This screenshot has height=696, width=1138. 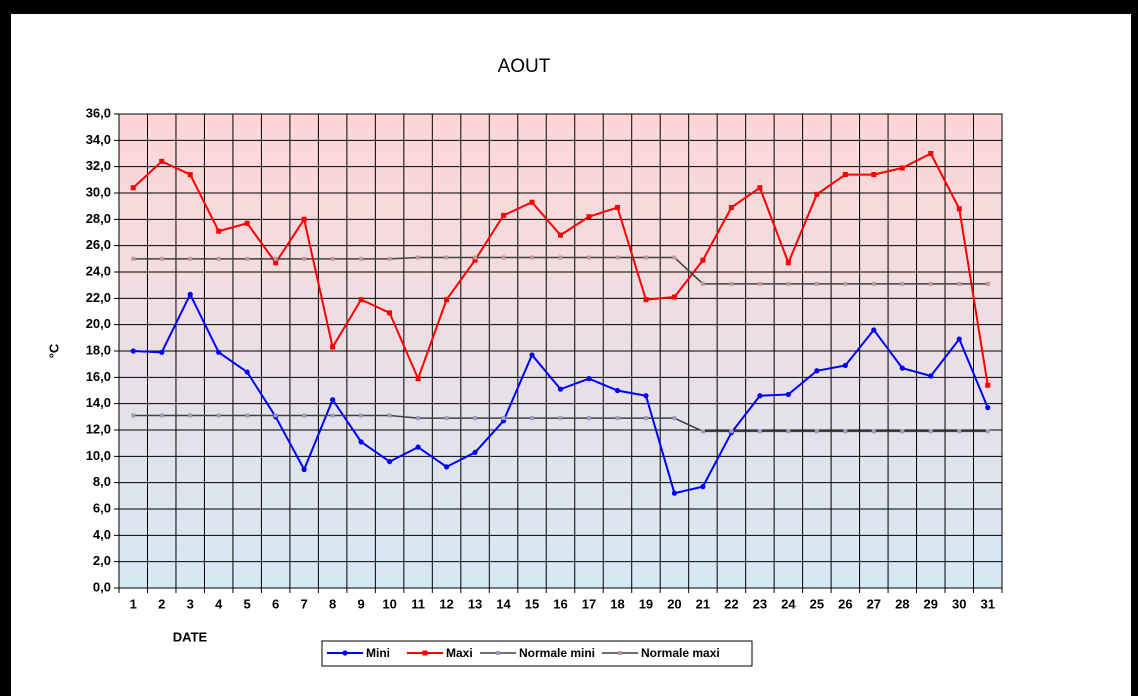 What do you see at coordinates (102, 586) in the screenshot?
I see `y-tick-label: 0,0` at bounding box center [102, 586].